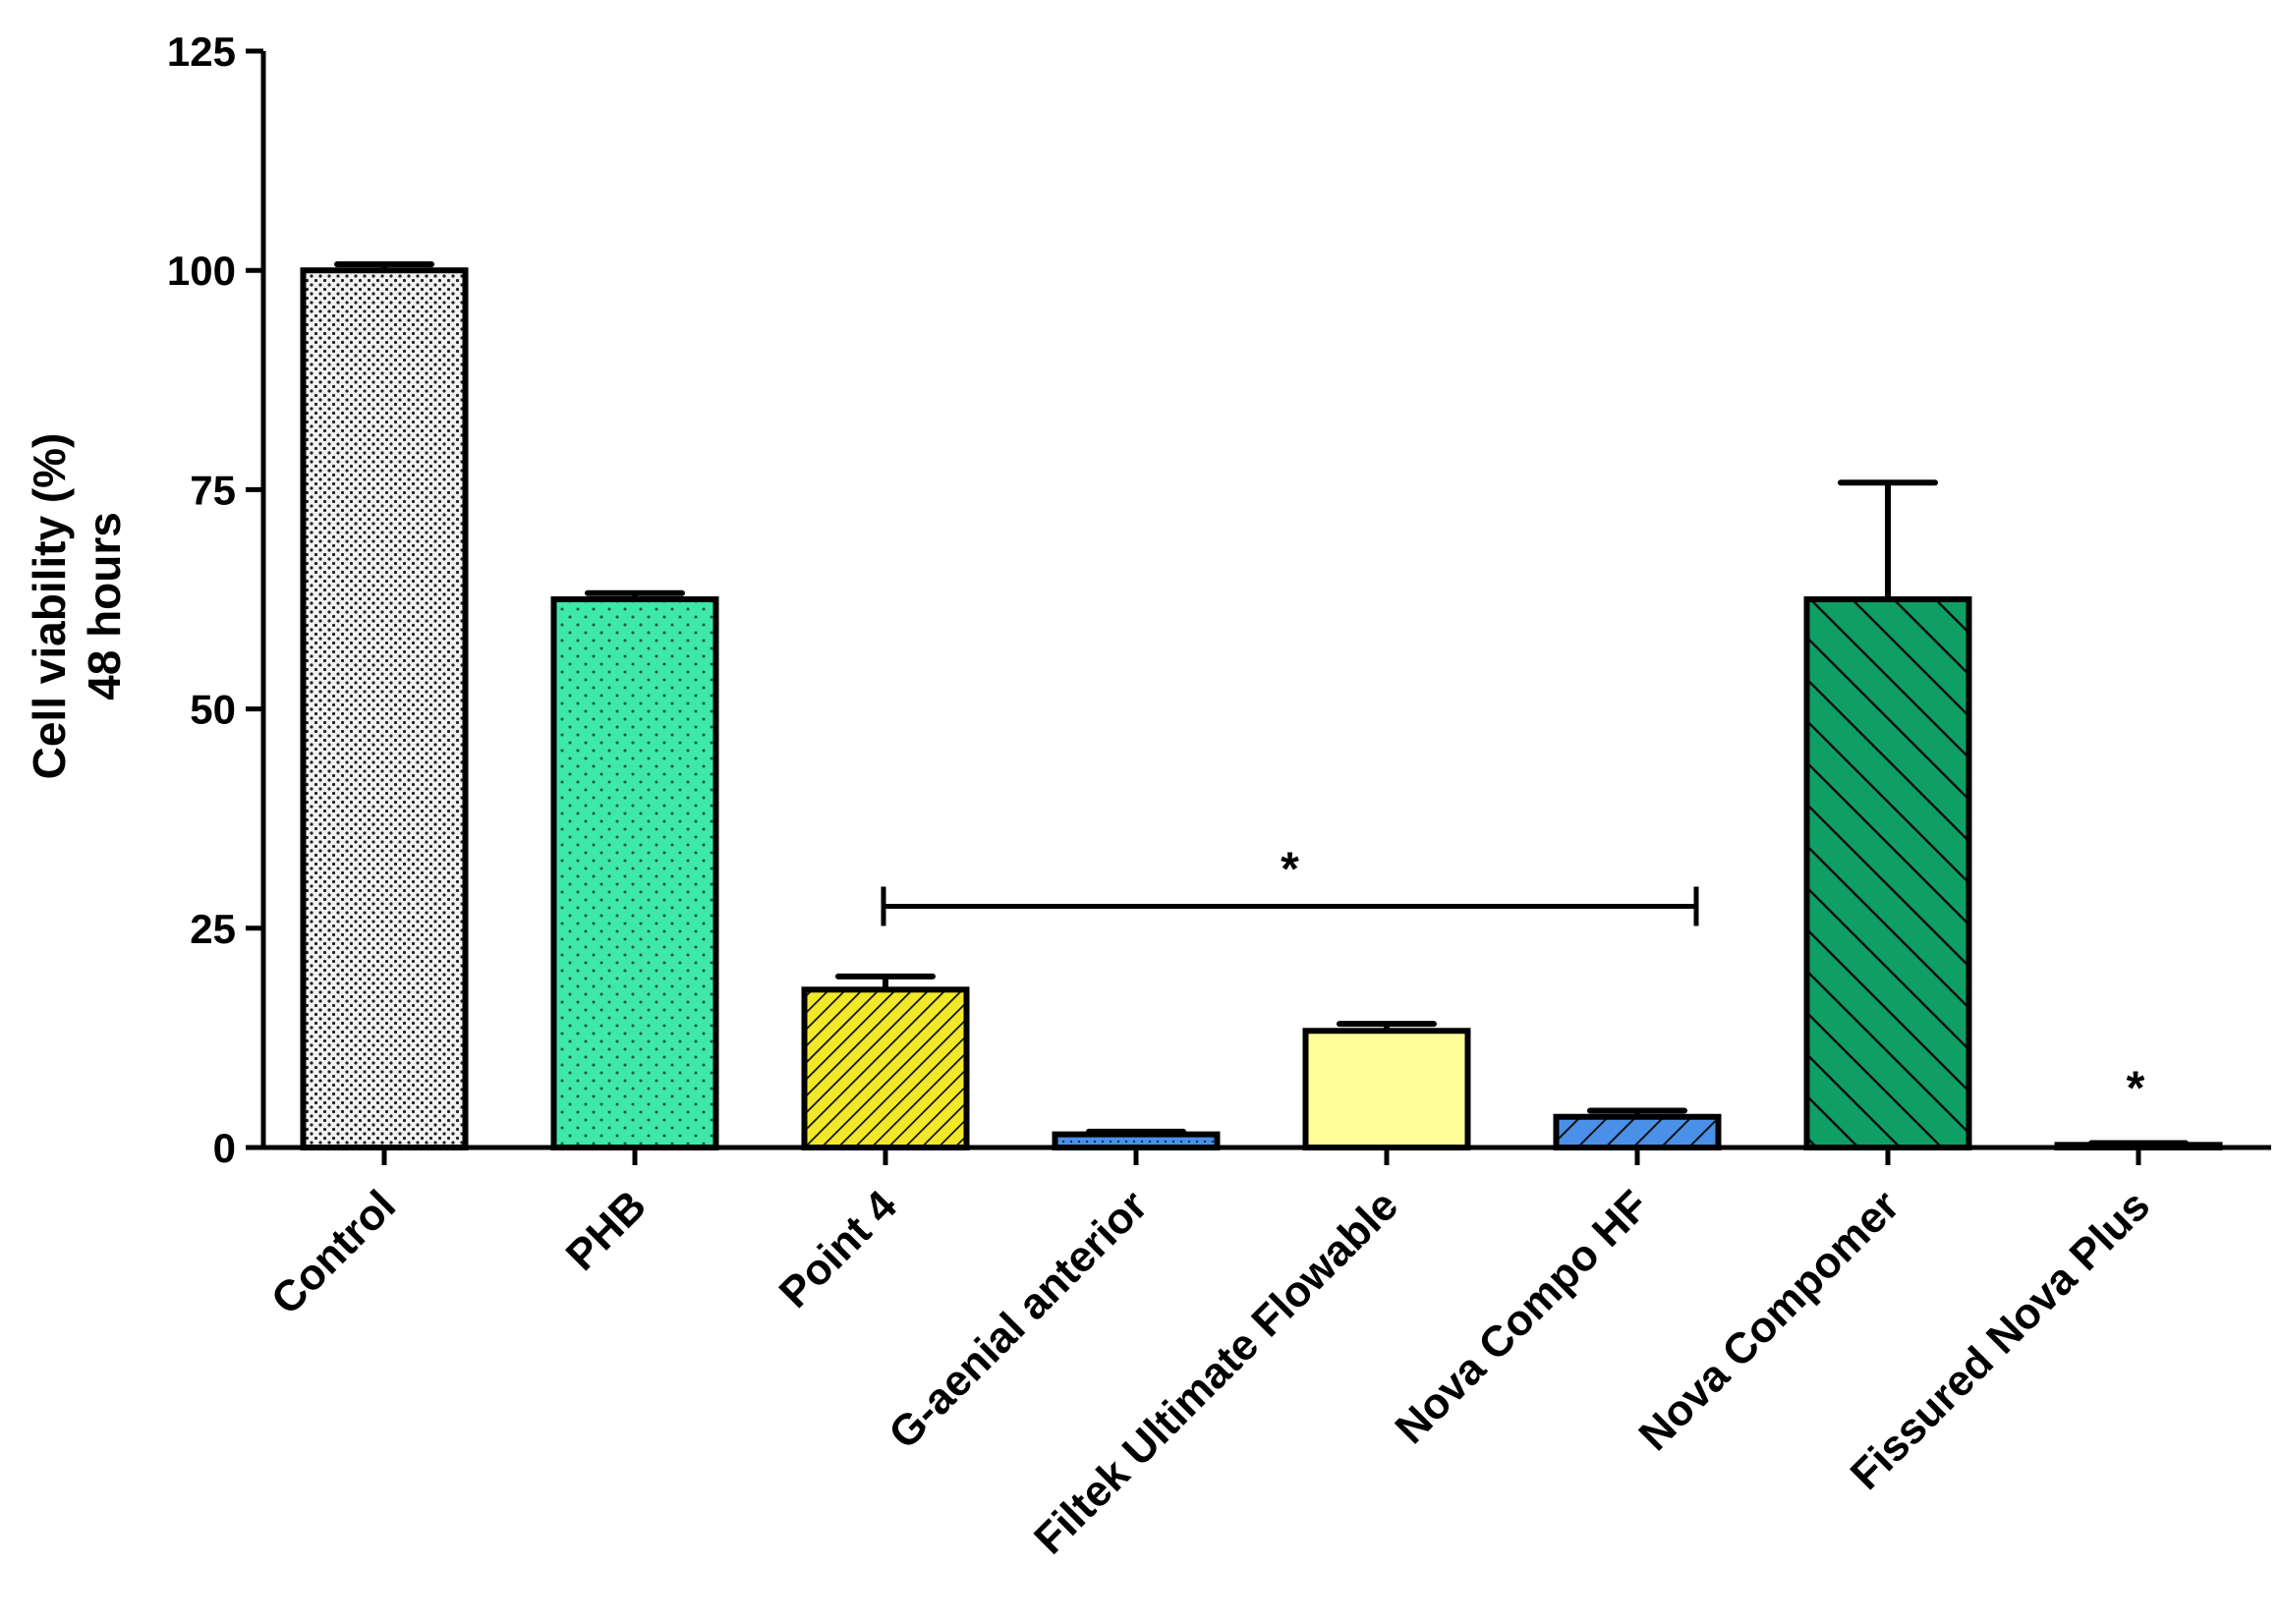  Describe the element at coordinates (606, 1230) in the screenshot. I see `category-label: PHB` at that location.